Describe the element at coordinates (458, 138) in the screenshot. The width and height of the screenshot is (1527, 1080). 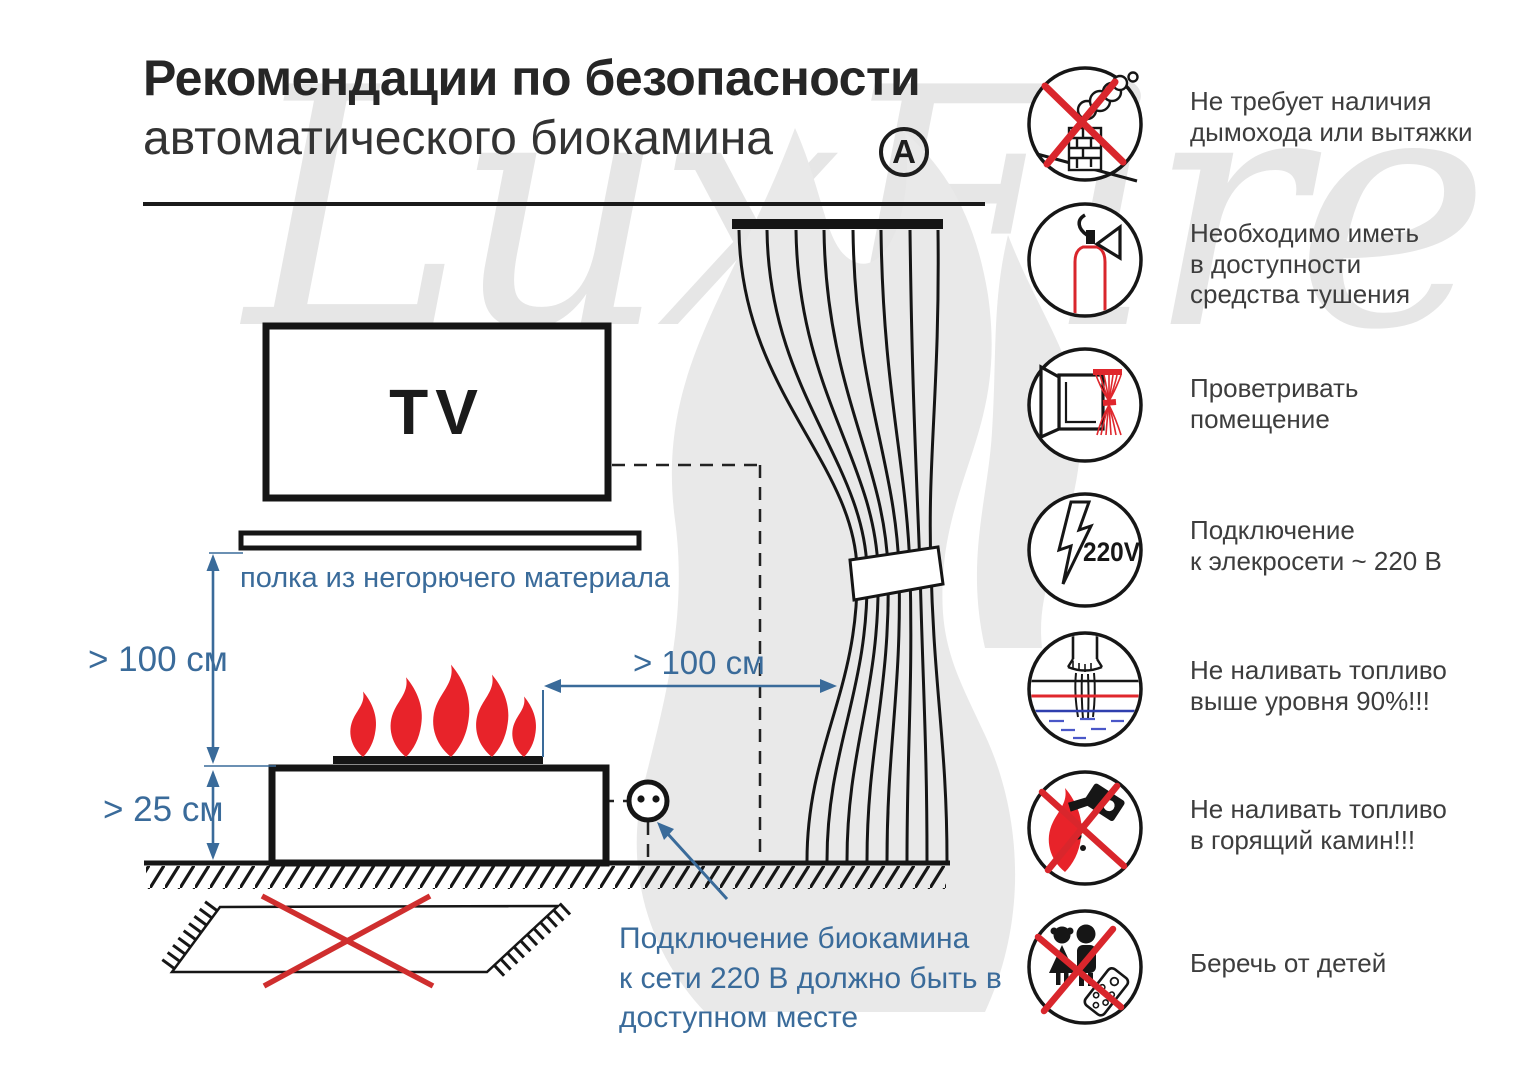
I see `title-line-2: автоматического биокамина` at that location.